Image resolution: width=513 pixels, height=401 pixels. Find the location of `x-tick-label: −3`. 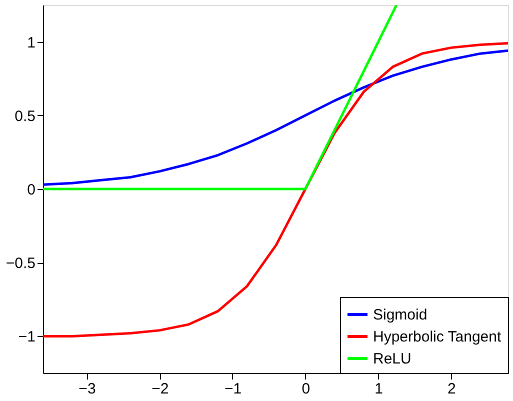

x-tick-label: −3 is located at coordinates (87, 389).